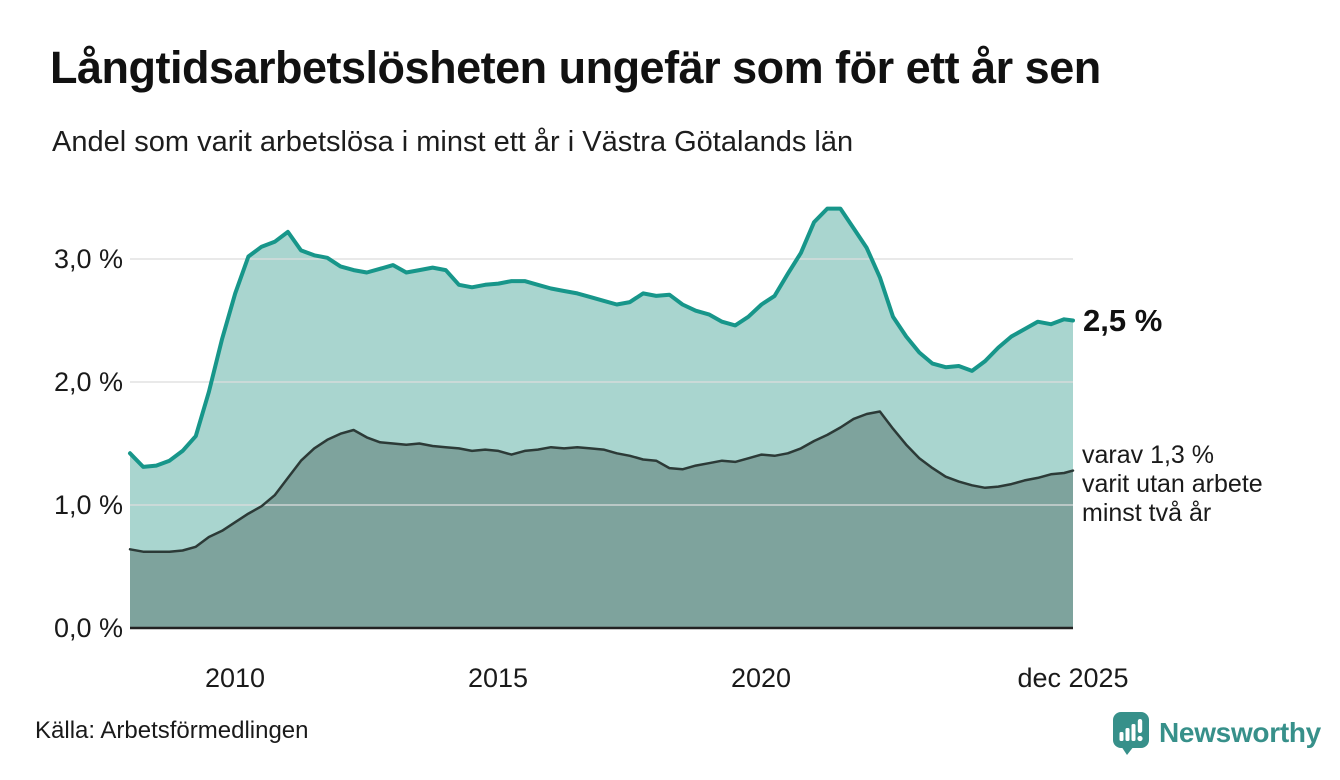 The width and height of the screenshot is (1340, 780). I want to click on x-tick-label: 2020, so click(761, 678).